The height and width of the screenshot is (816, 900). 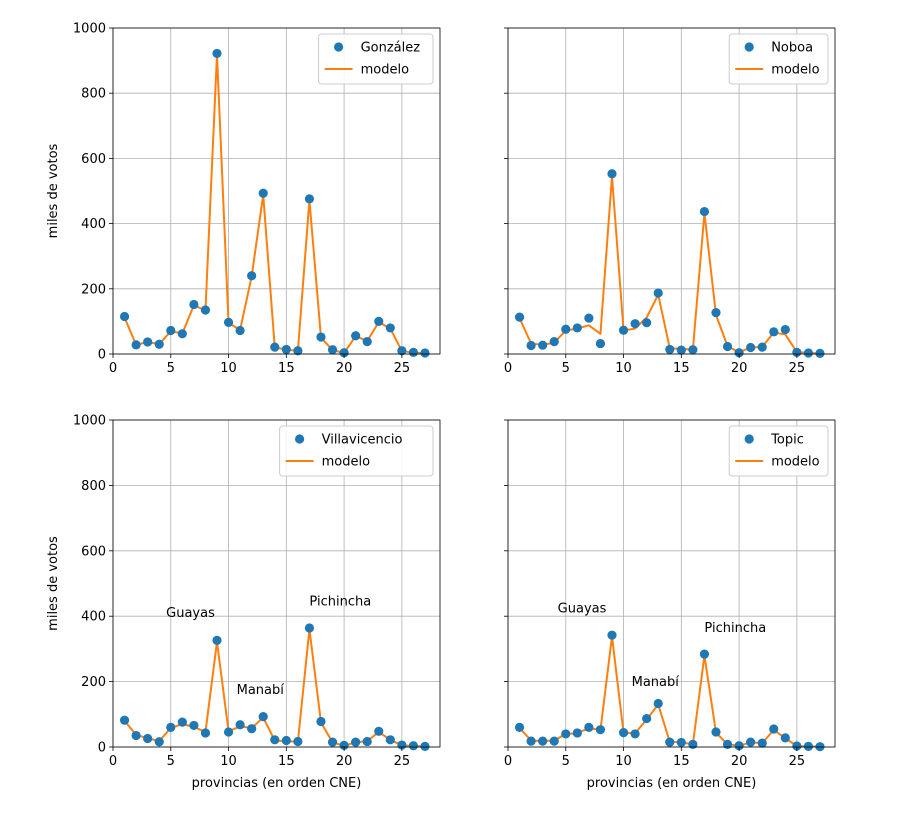 I want to click on y-tick-label: 200, so click(x=93, y=682).